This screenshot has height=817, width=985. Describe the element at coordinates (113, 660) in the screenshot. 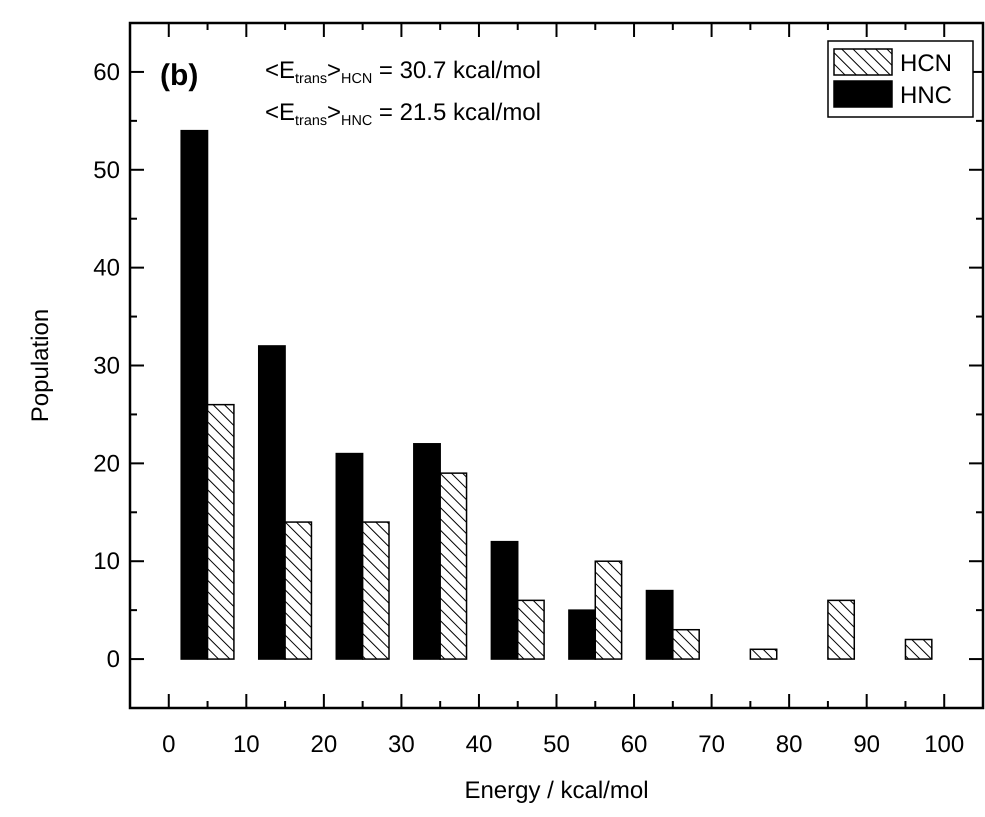

I see `y-tick-label: 0` at that location.